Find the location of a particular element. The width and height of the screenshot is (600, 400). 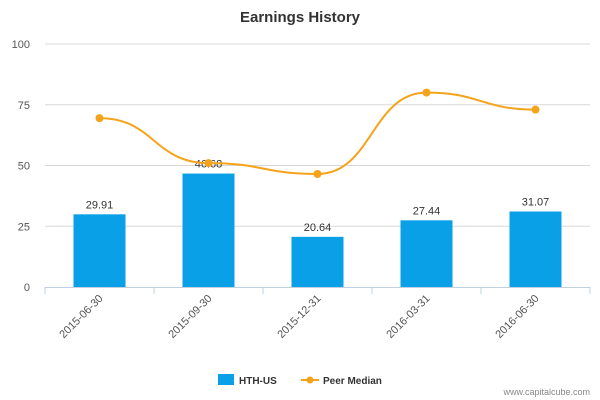

bar-data-label: 29.91 is located at coordinates (100, 205).